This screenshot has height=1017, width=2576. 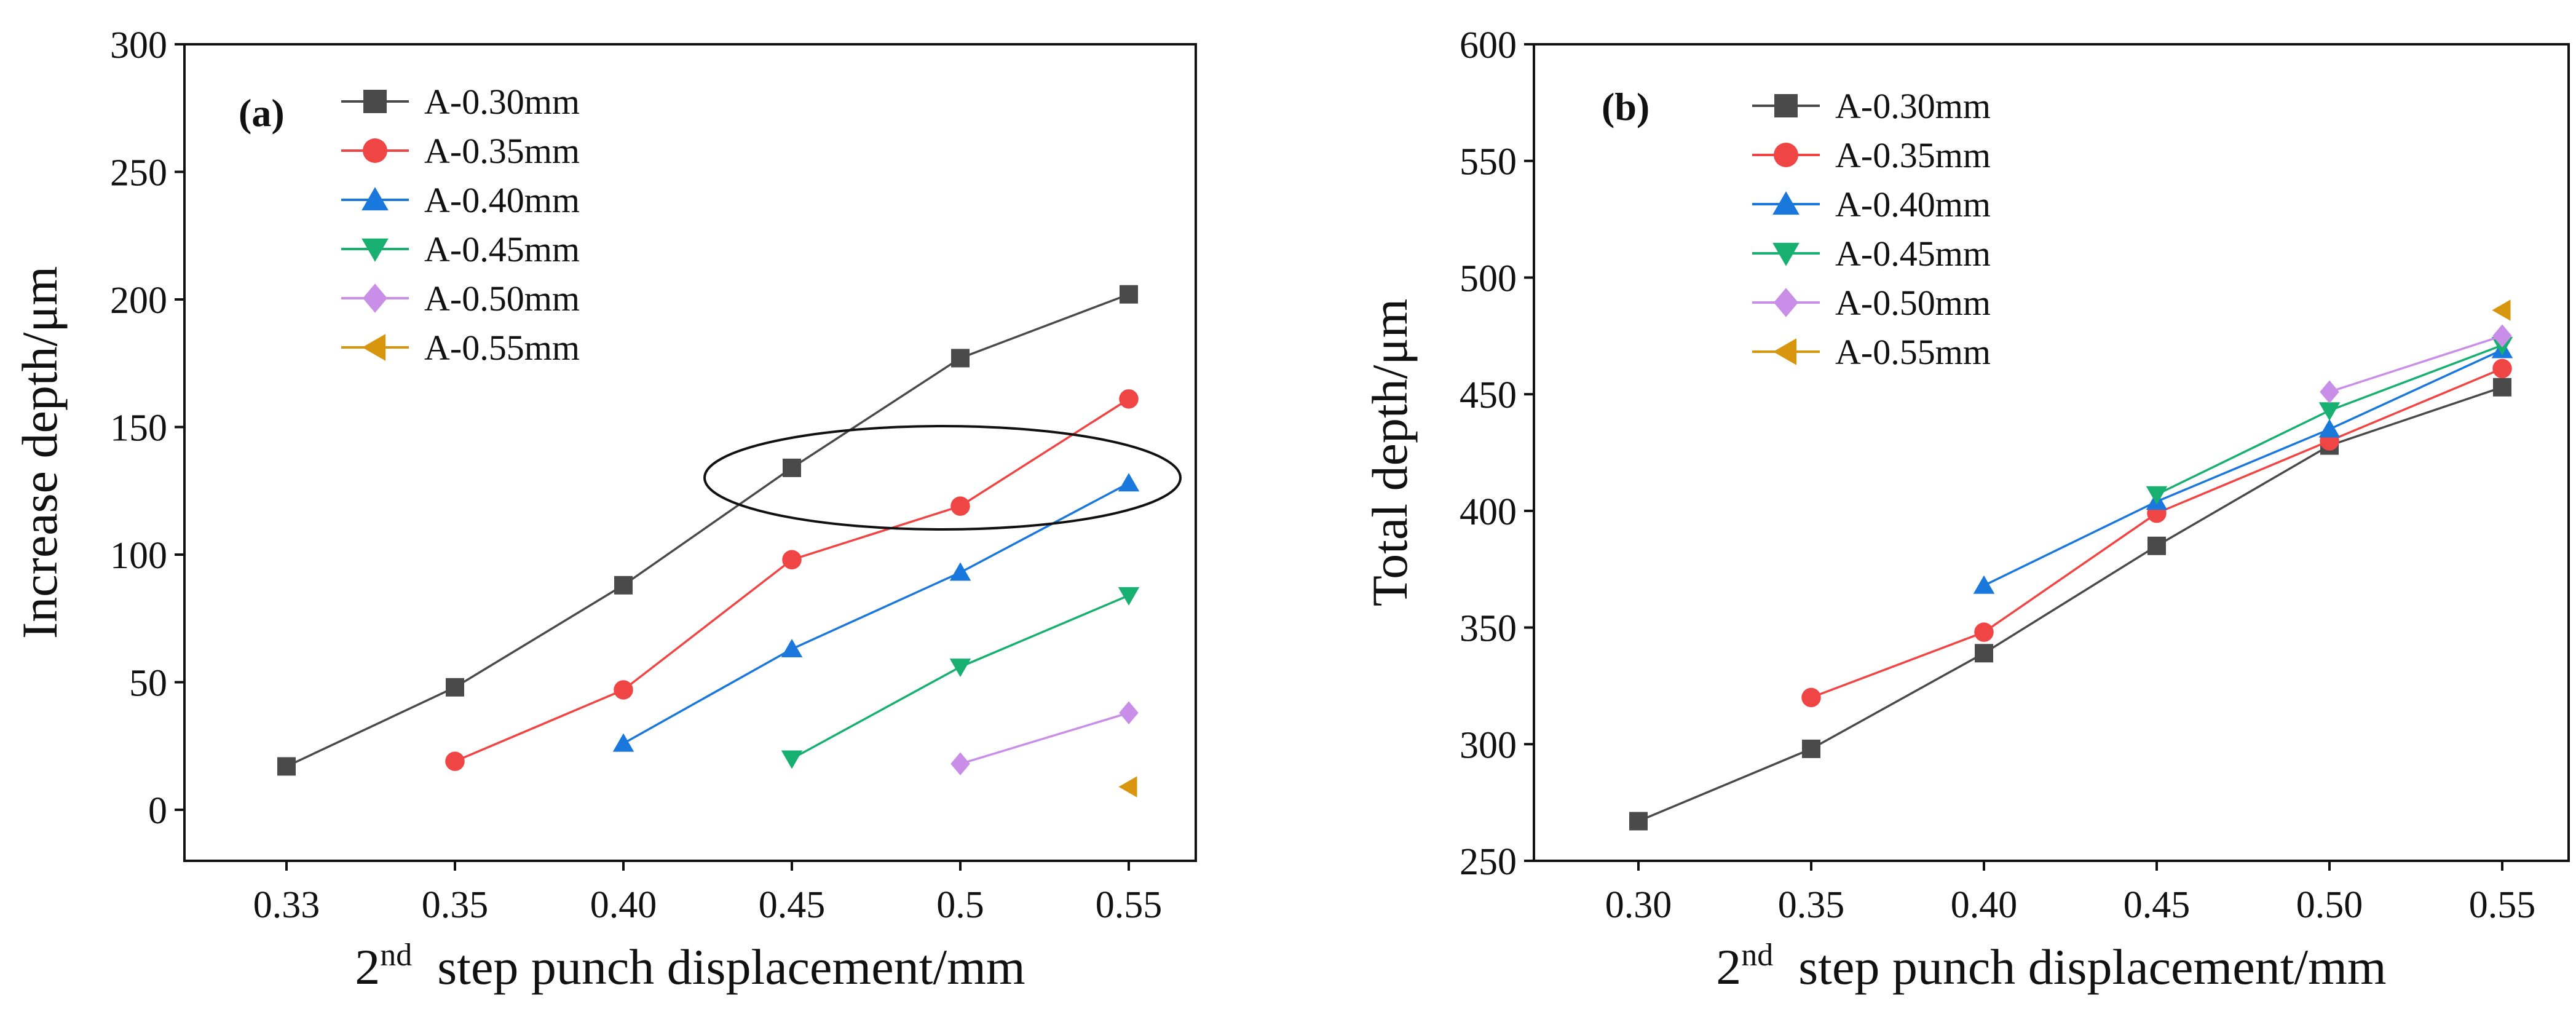 What do you see at coordinates (1489, 512) in the screenshot?
I see `y-tick-label: 400` at bounding box center [1489, 512].